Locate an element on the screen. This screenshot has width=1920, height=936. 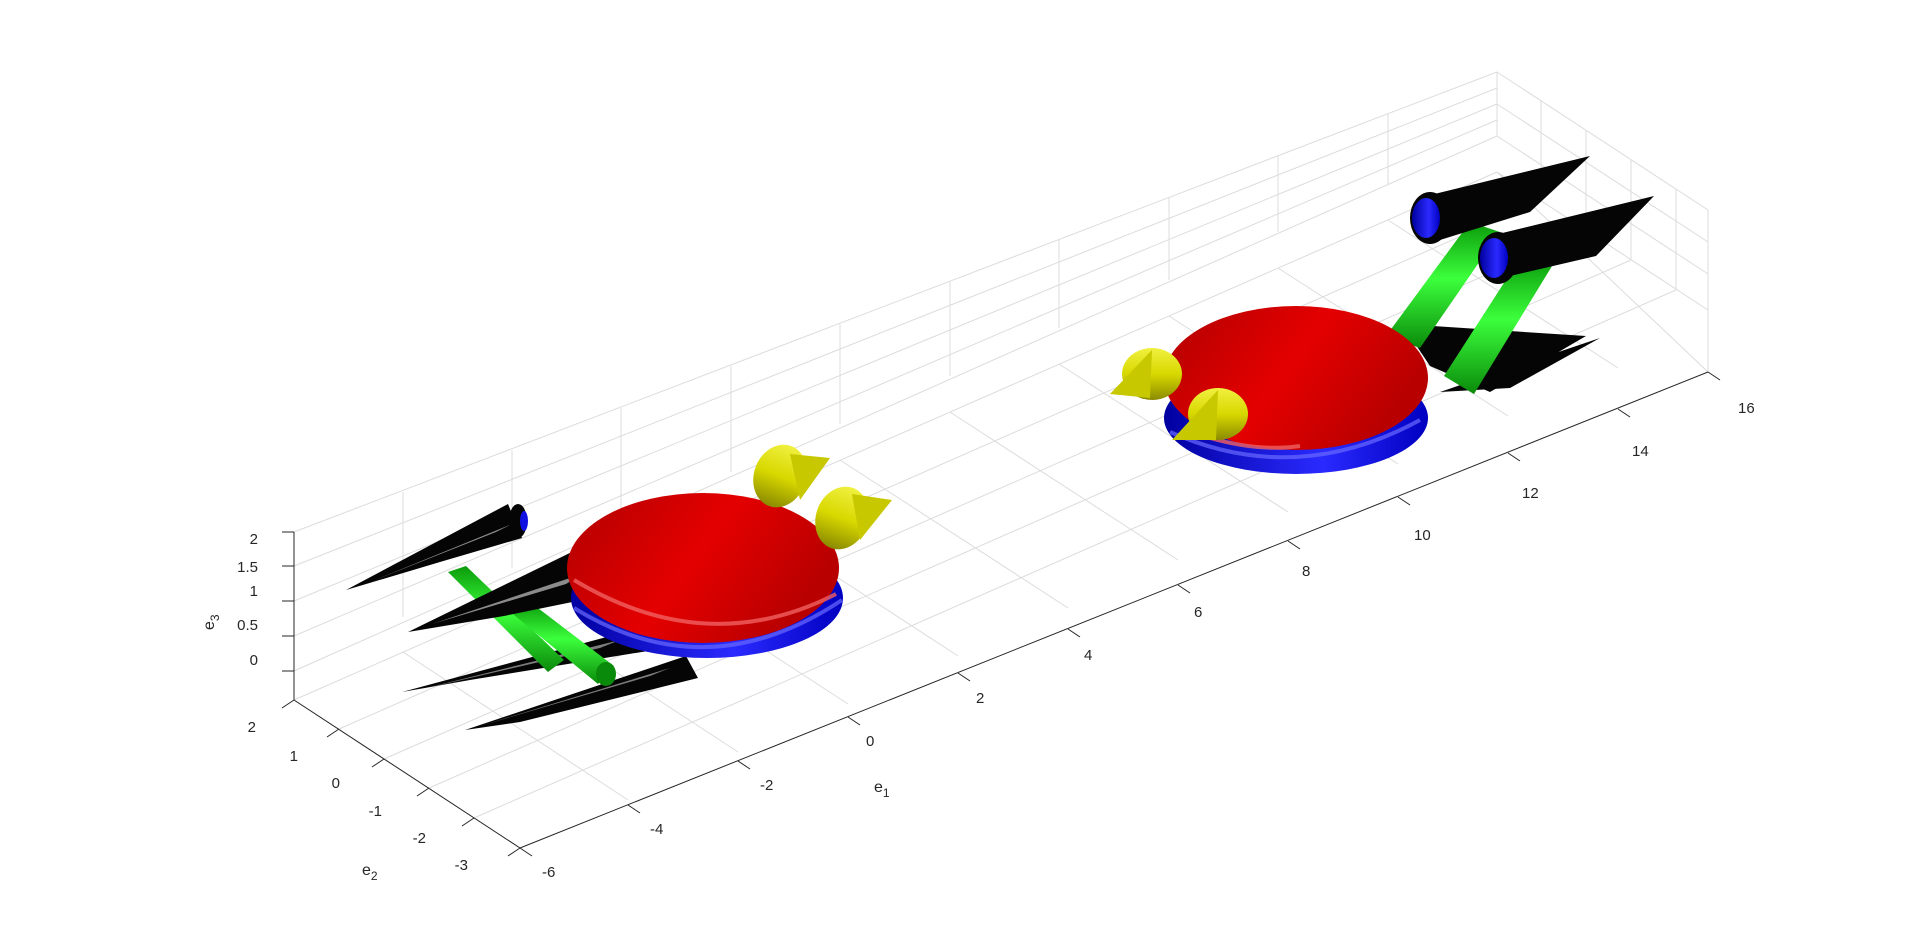
e1-tick-label: 8 is located at coordinates (1306, 571).